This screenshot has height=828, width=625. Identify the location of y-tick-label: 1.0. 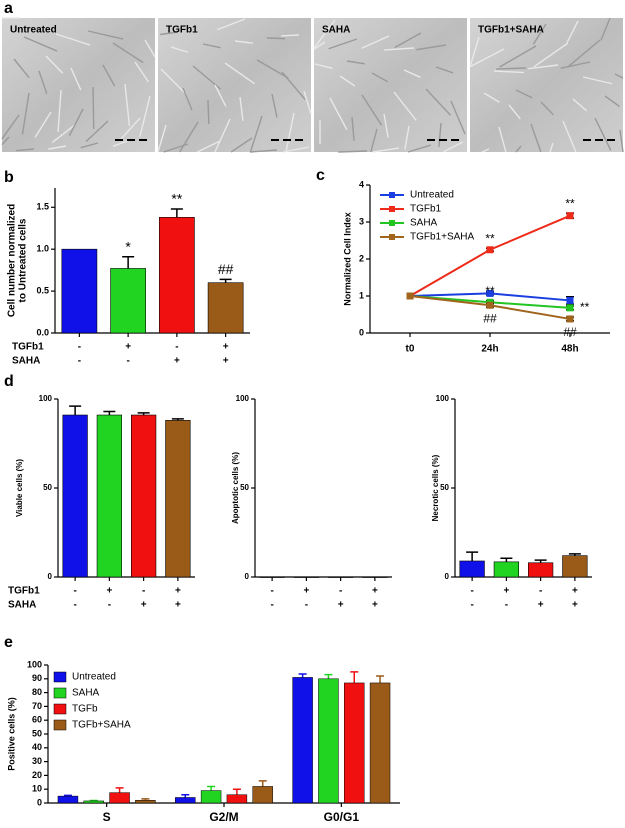
(42, 249).